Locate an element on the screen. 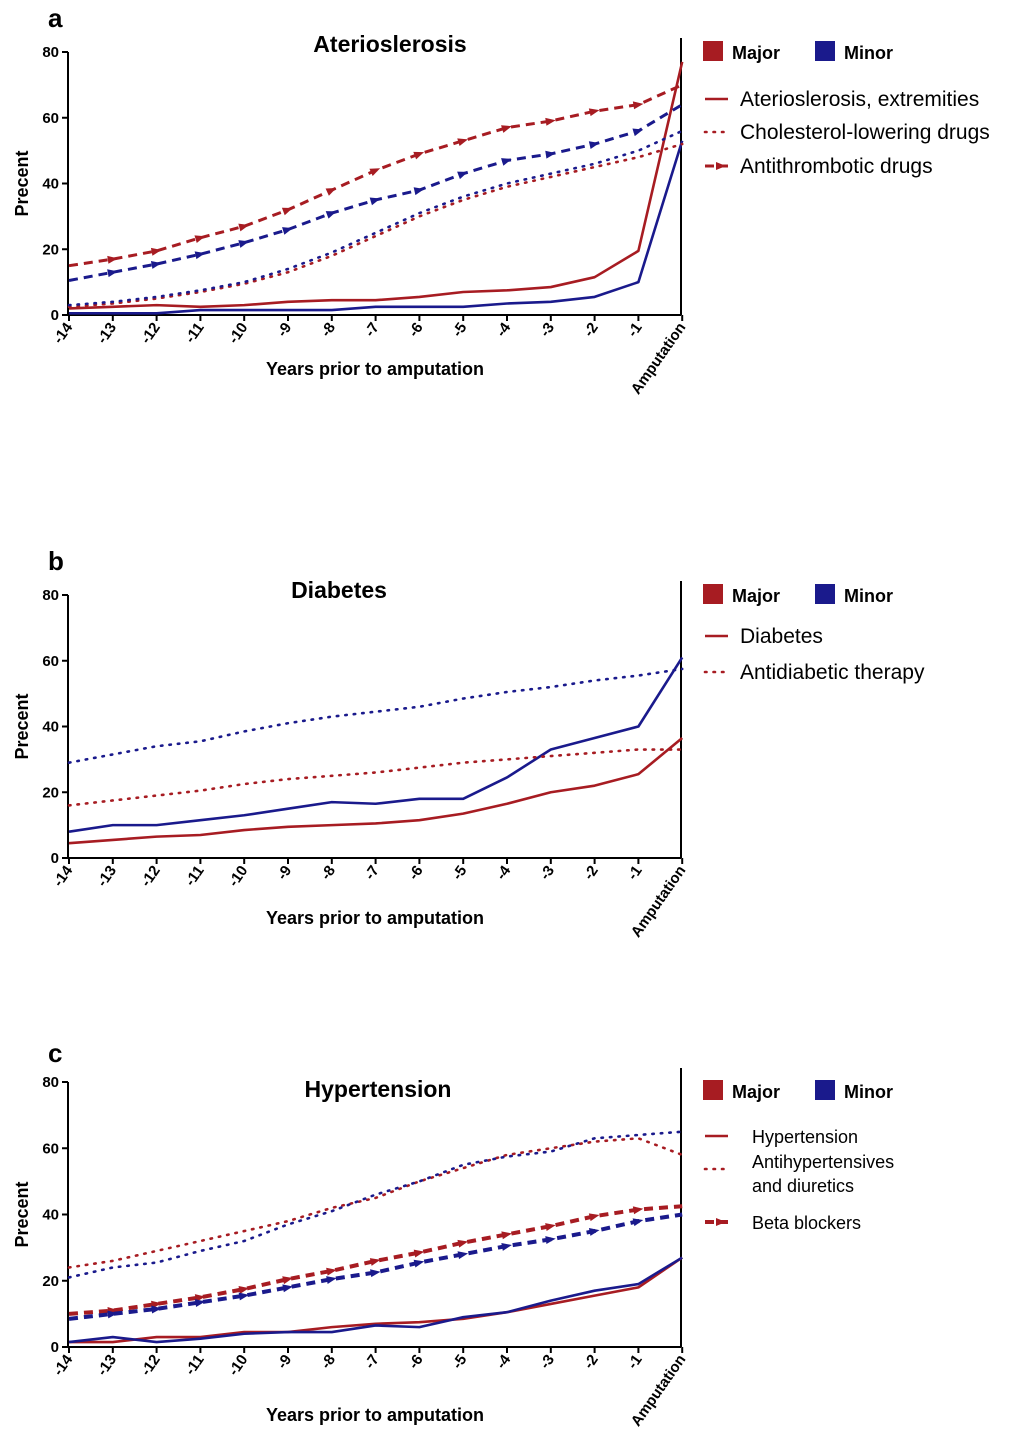 The width and height of the screenshot is (1022, 1451). legend-style-label: Aterioslerosis, extremities is located at coordinates (859, 99).